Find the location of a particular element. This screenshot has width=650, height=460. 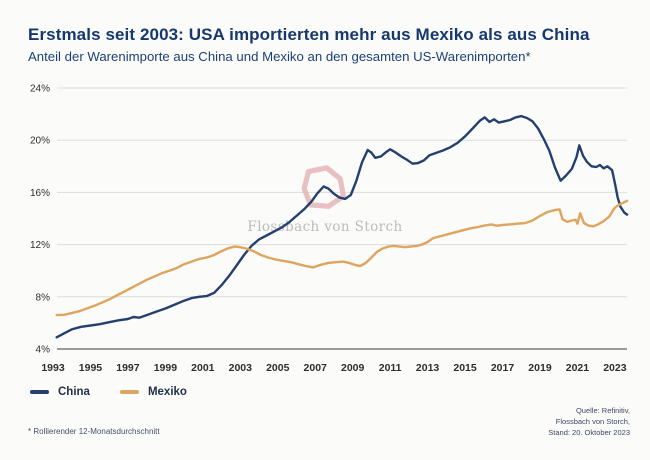

legend-label-china: China is located at coordinates (74, 392).